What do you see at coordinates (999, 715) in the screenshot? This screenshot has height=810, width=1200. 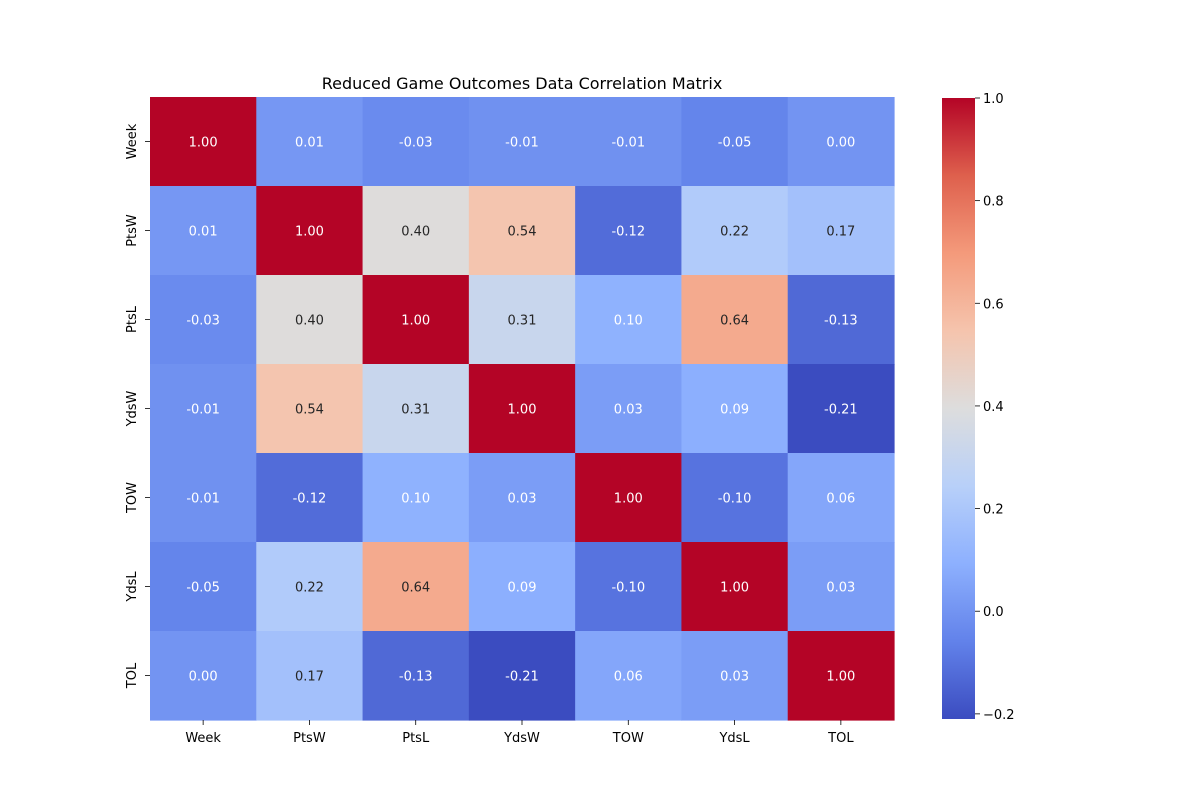 I see `colorbar-tick-label: −0.2` at bounding box center [999, 715].